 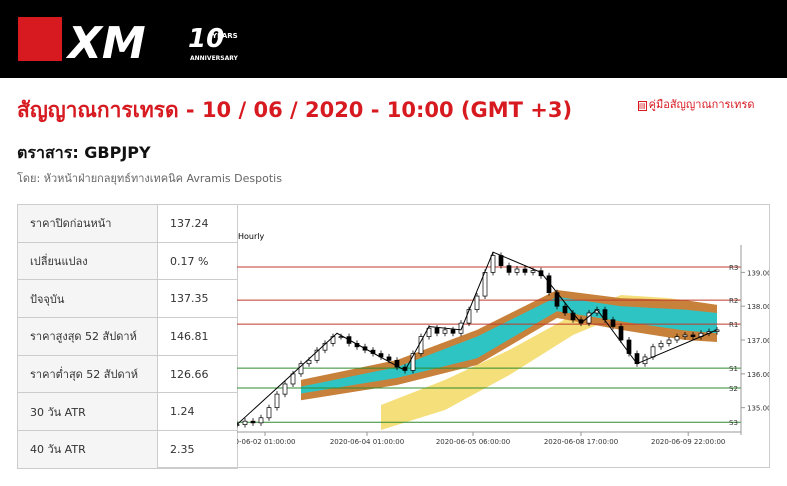 I want to click on y-tick-label: 138.00, so click(x=758, y=307).